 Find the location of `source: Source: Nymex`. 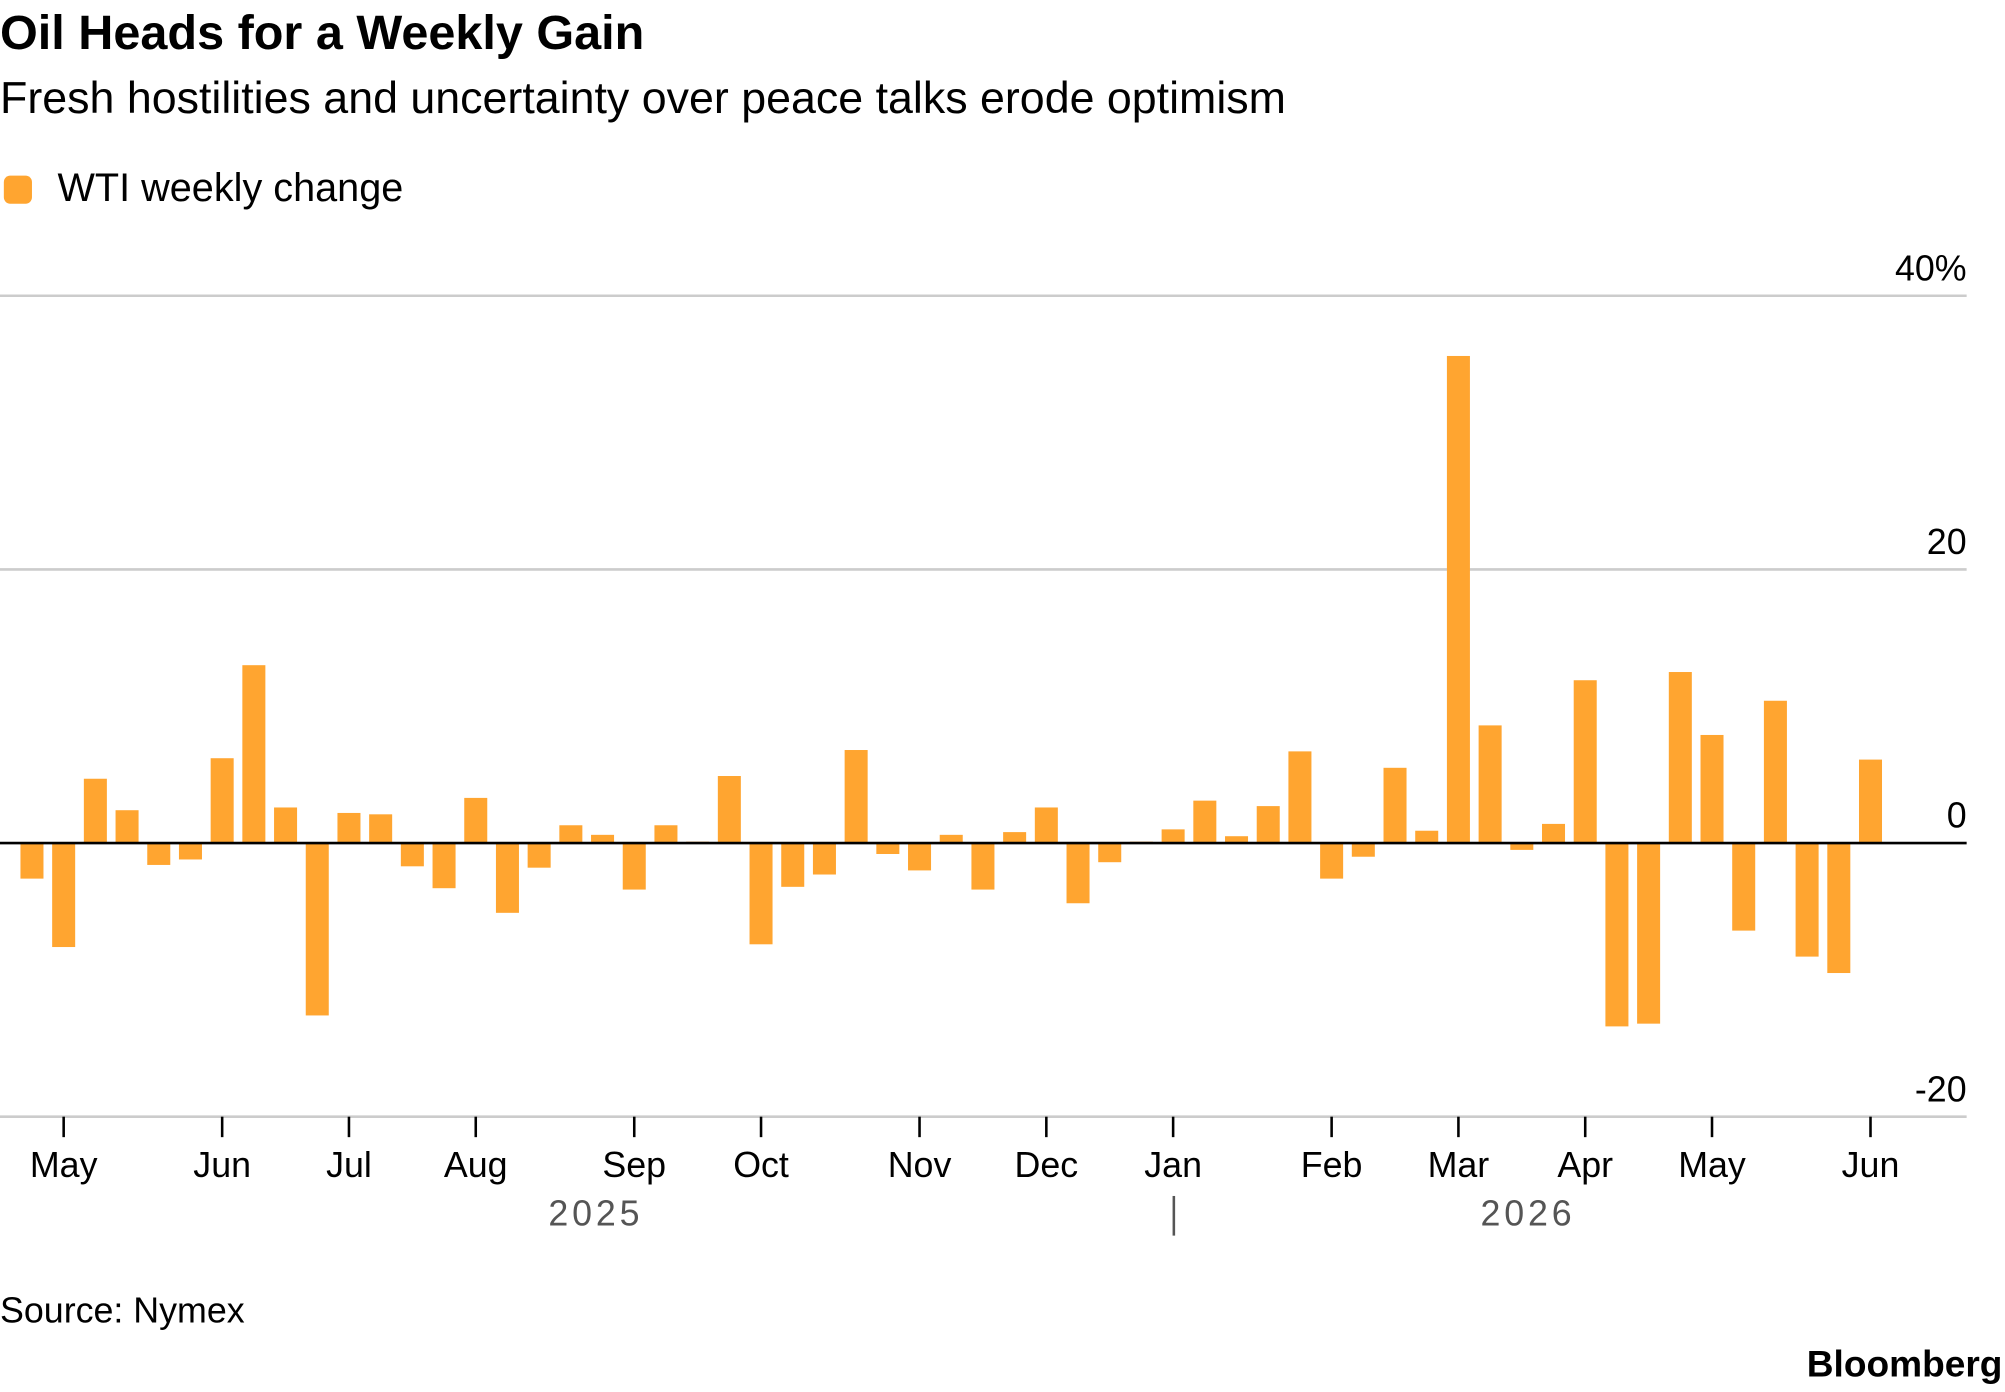

source: Source: Nymex is located at coordinates (122, 1311).